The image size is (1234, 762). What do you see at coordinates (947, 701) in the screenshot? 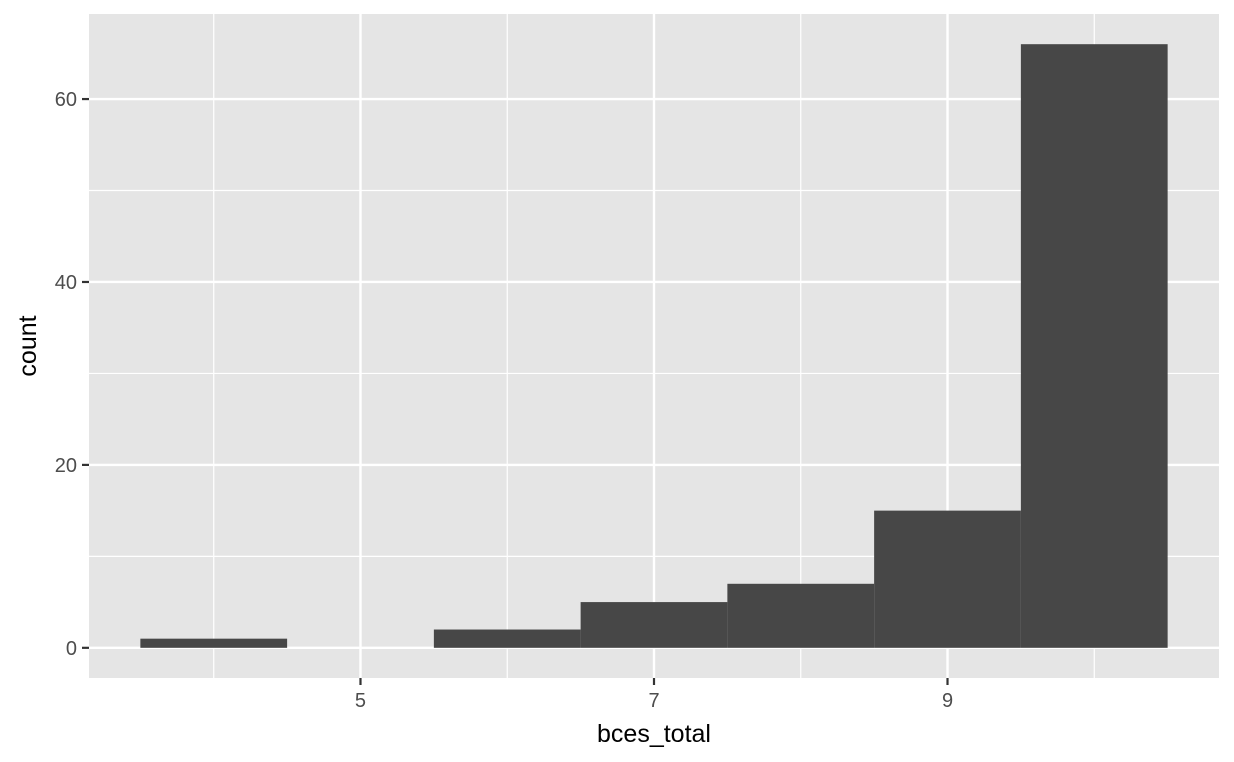
I see `x-tick-label: 9` at bounding box center [947, 701].